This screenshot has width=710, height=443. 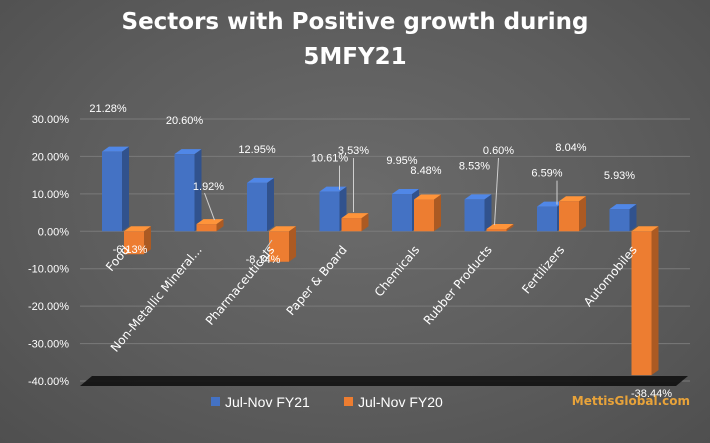 I want to click on data-label: 10.61%, so click(x=330, y=159).